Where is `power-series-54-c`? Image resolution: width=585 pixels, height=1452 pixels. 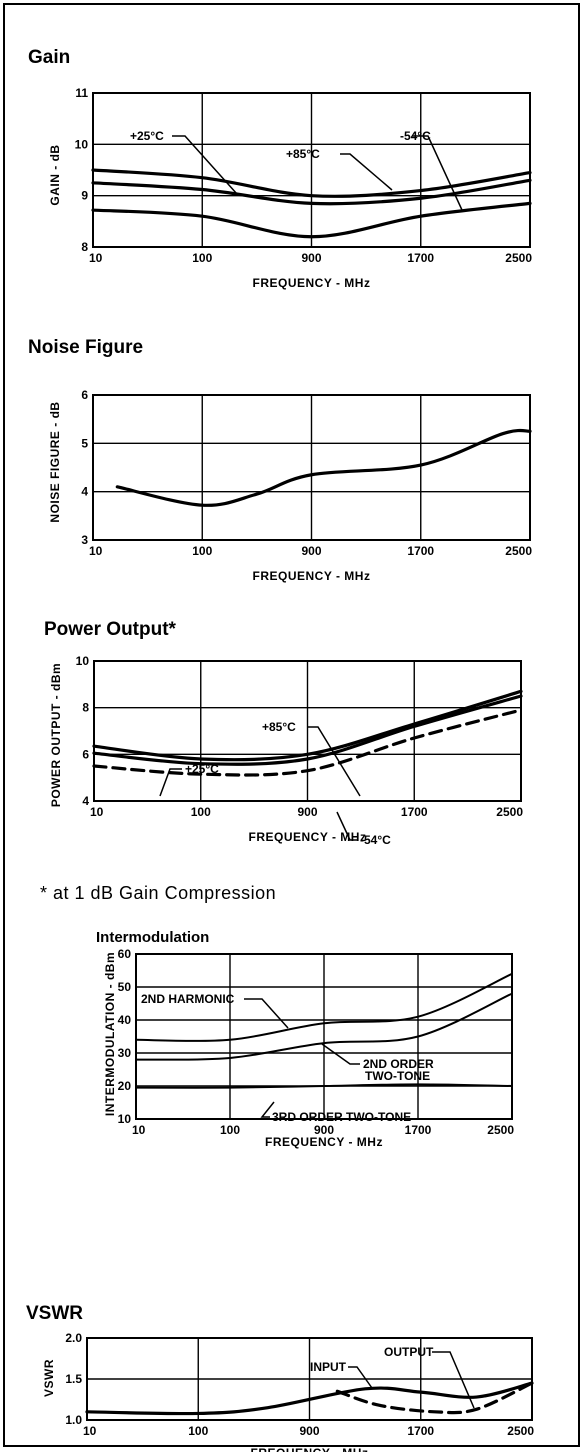 power-series-54-c is located at coordinates (307, 742).